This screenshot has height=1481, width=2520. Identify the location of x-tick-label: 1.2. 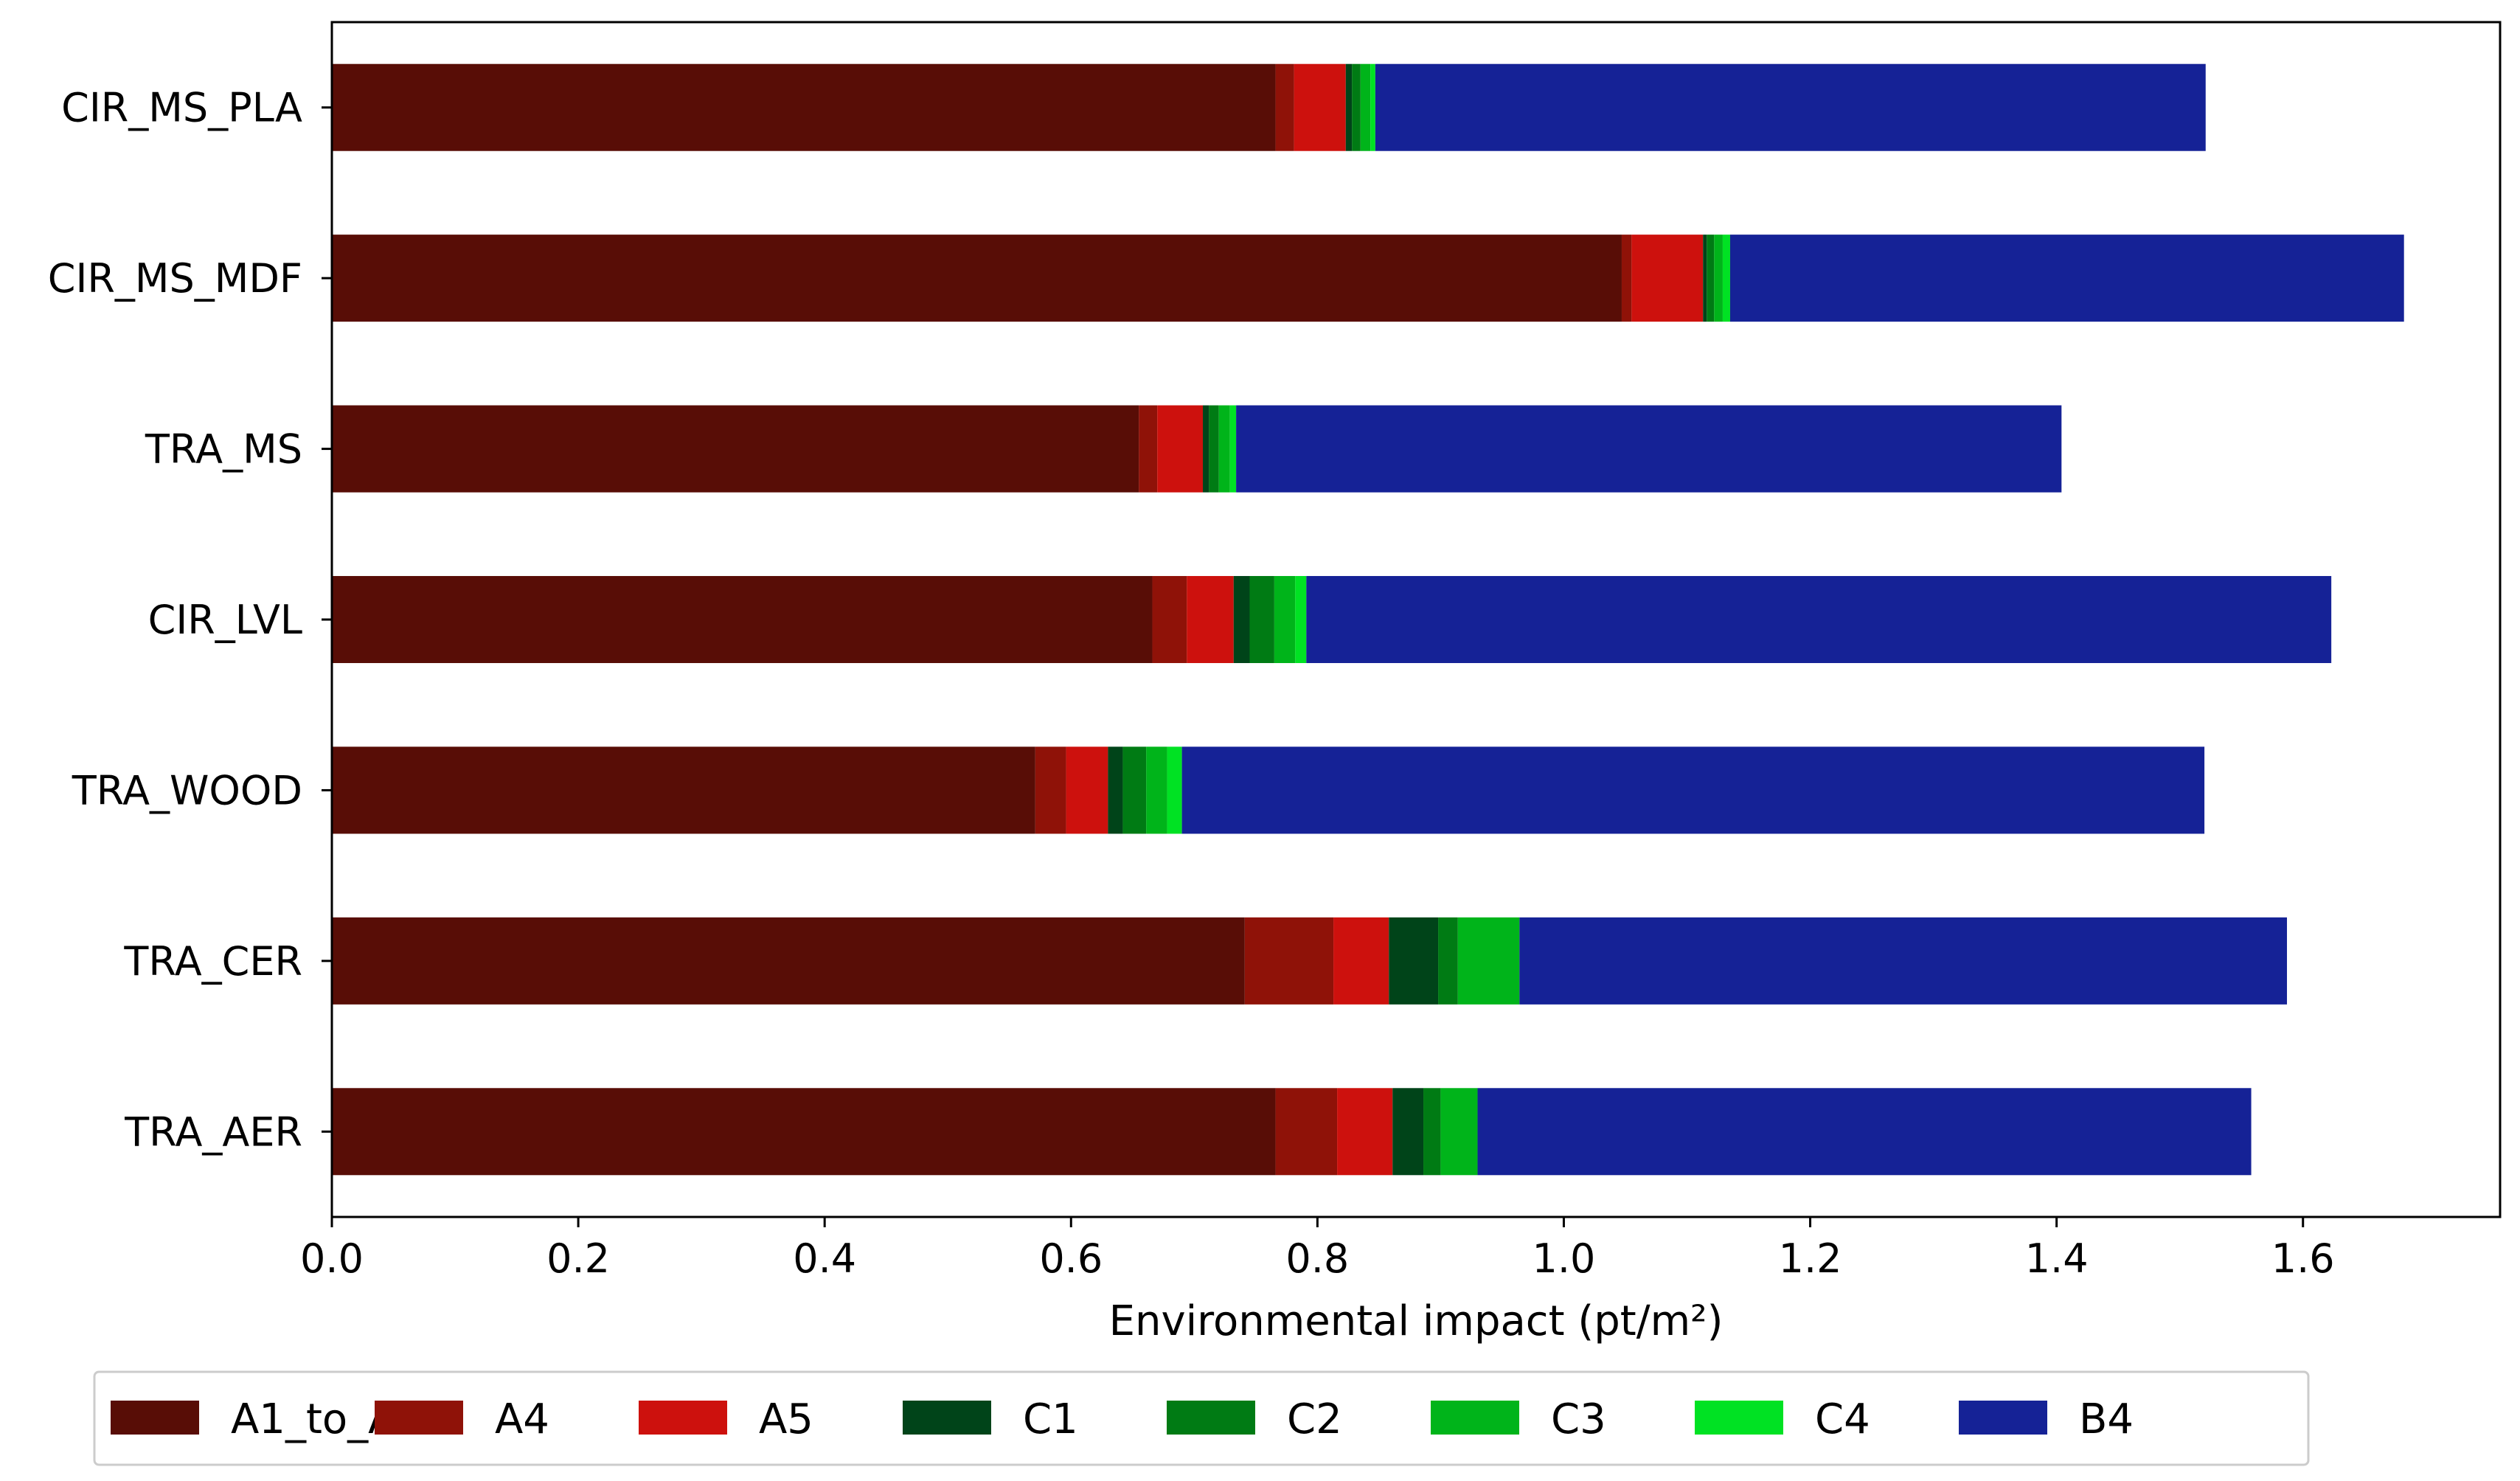
(1811, 1258).